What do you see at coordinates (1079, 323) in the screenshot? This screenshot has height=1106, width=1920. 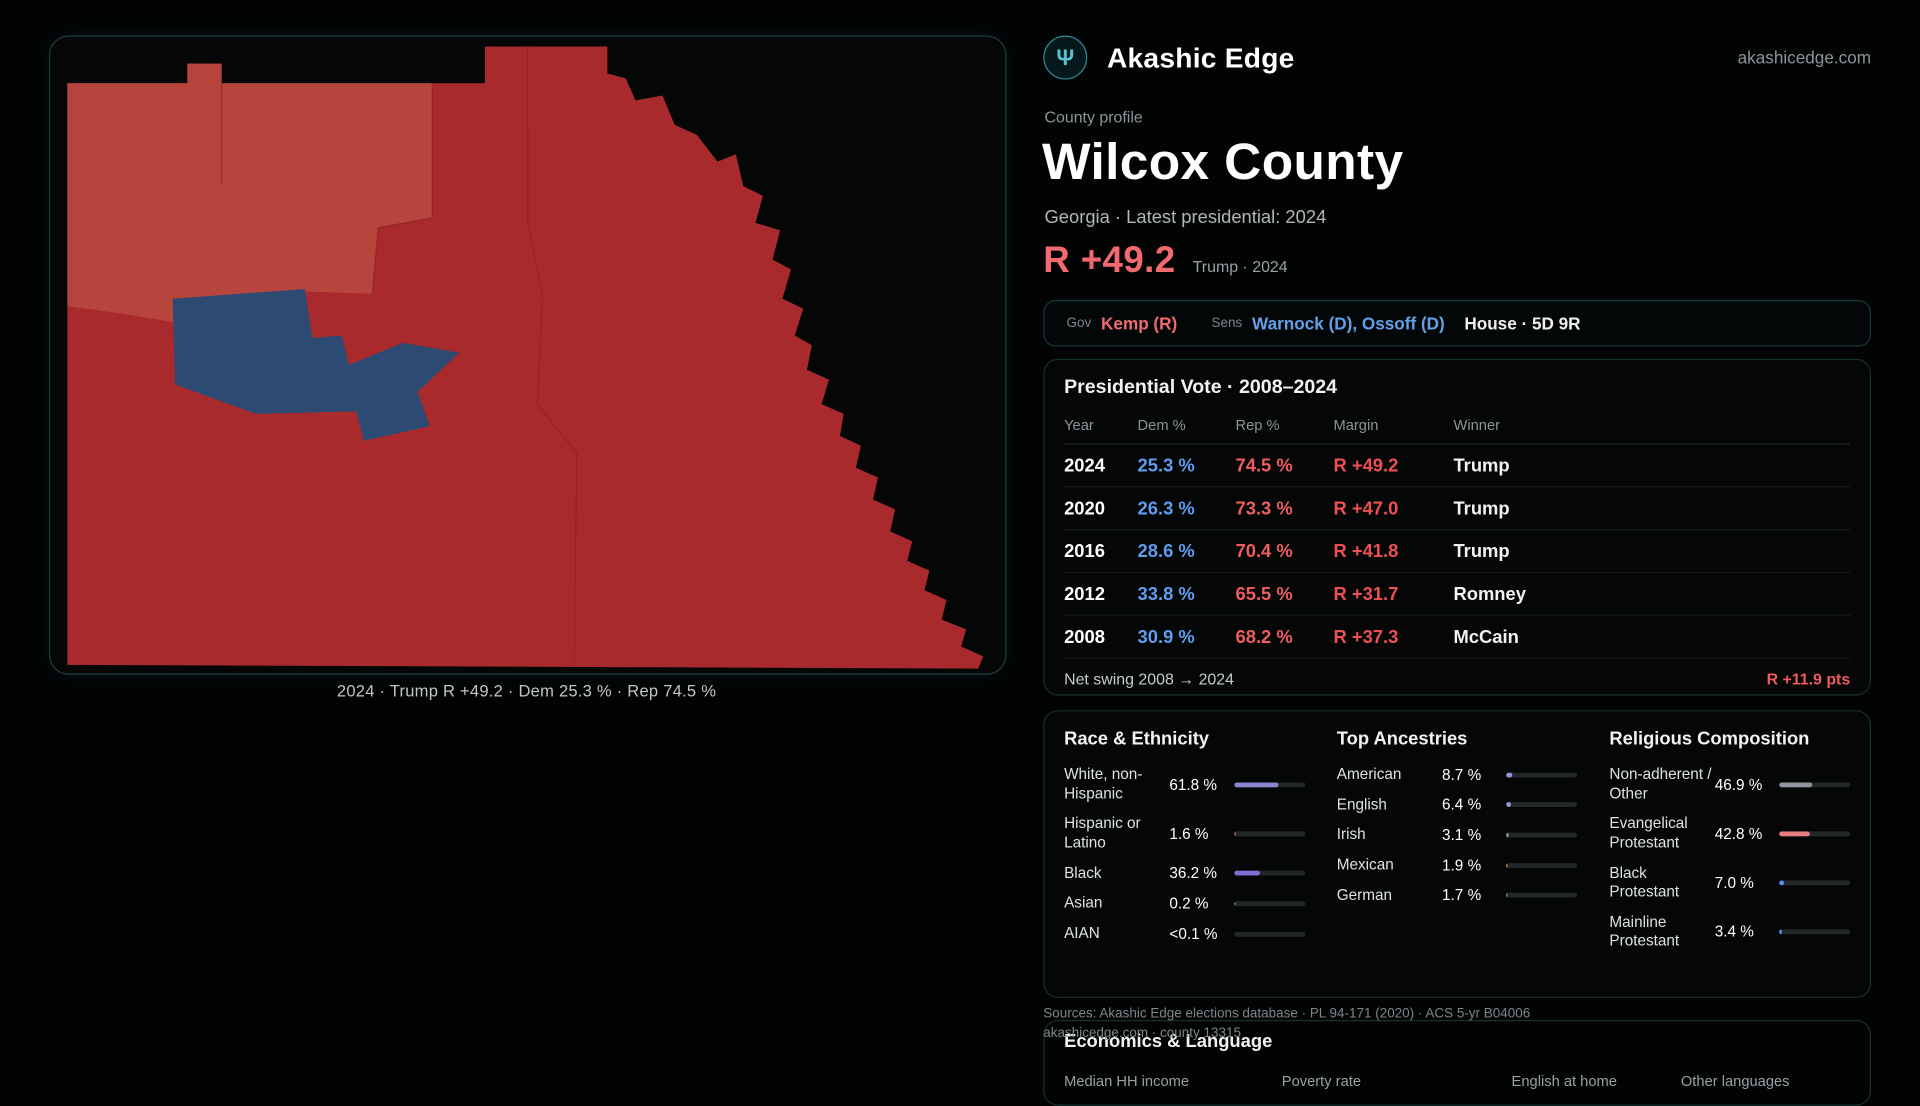 I see `gov-label: Gov` at bounding box center [1079, 323].